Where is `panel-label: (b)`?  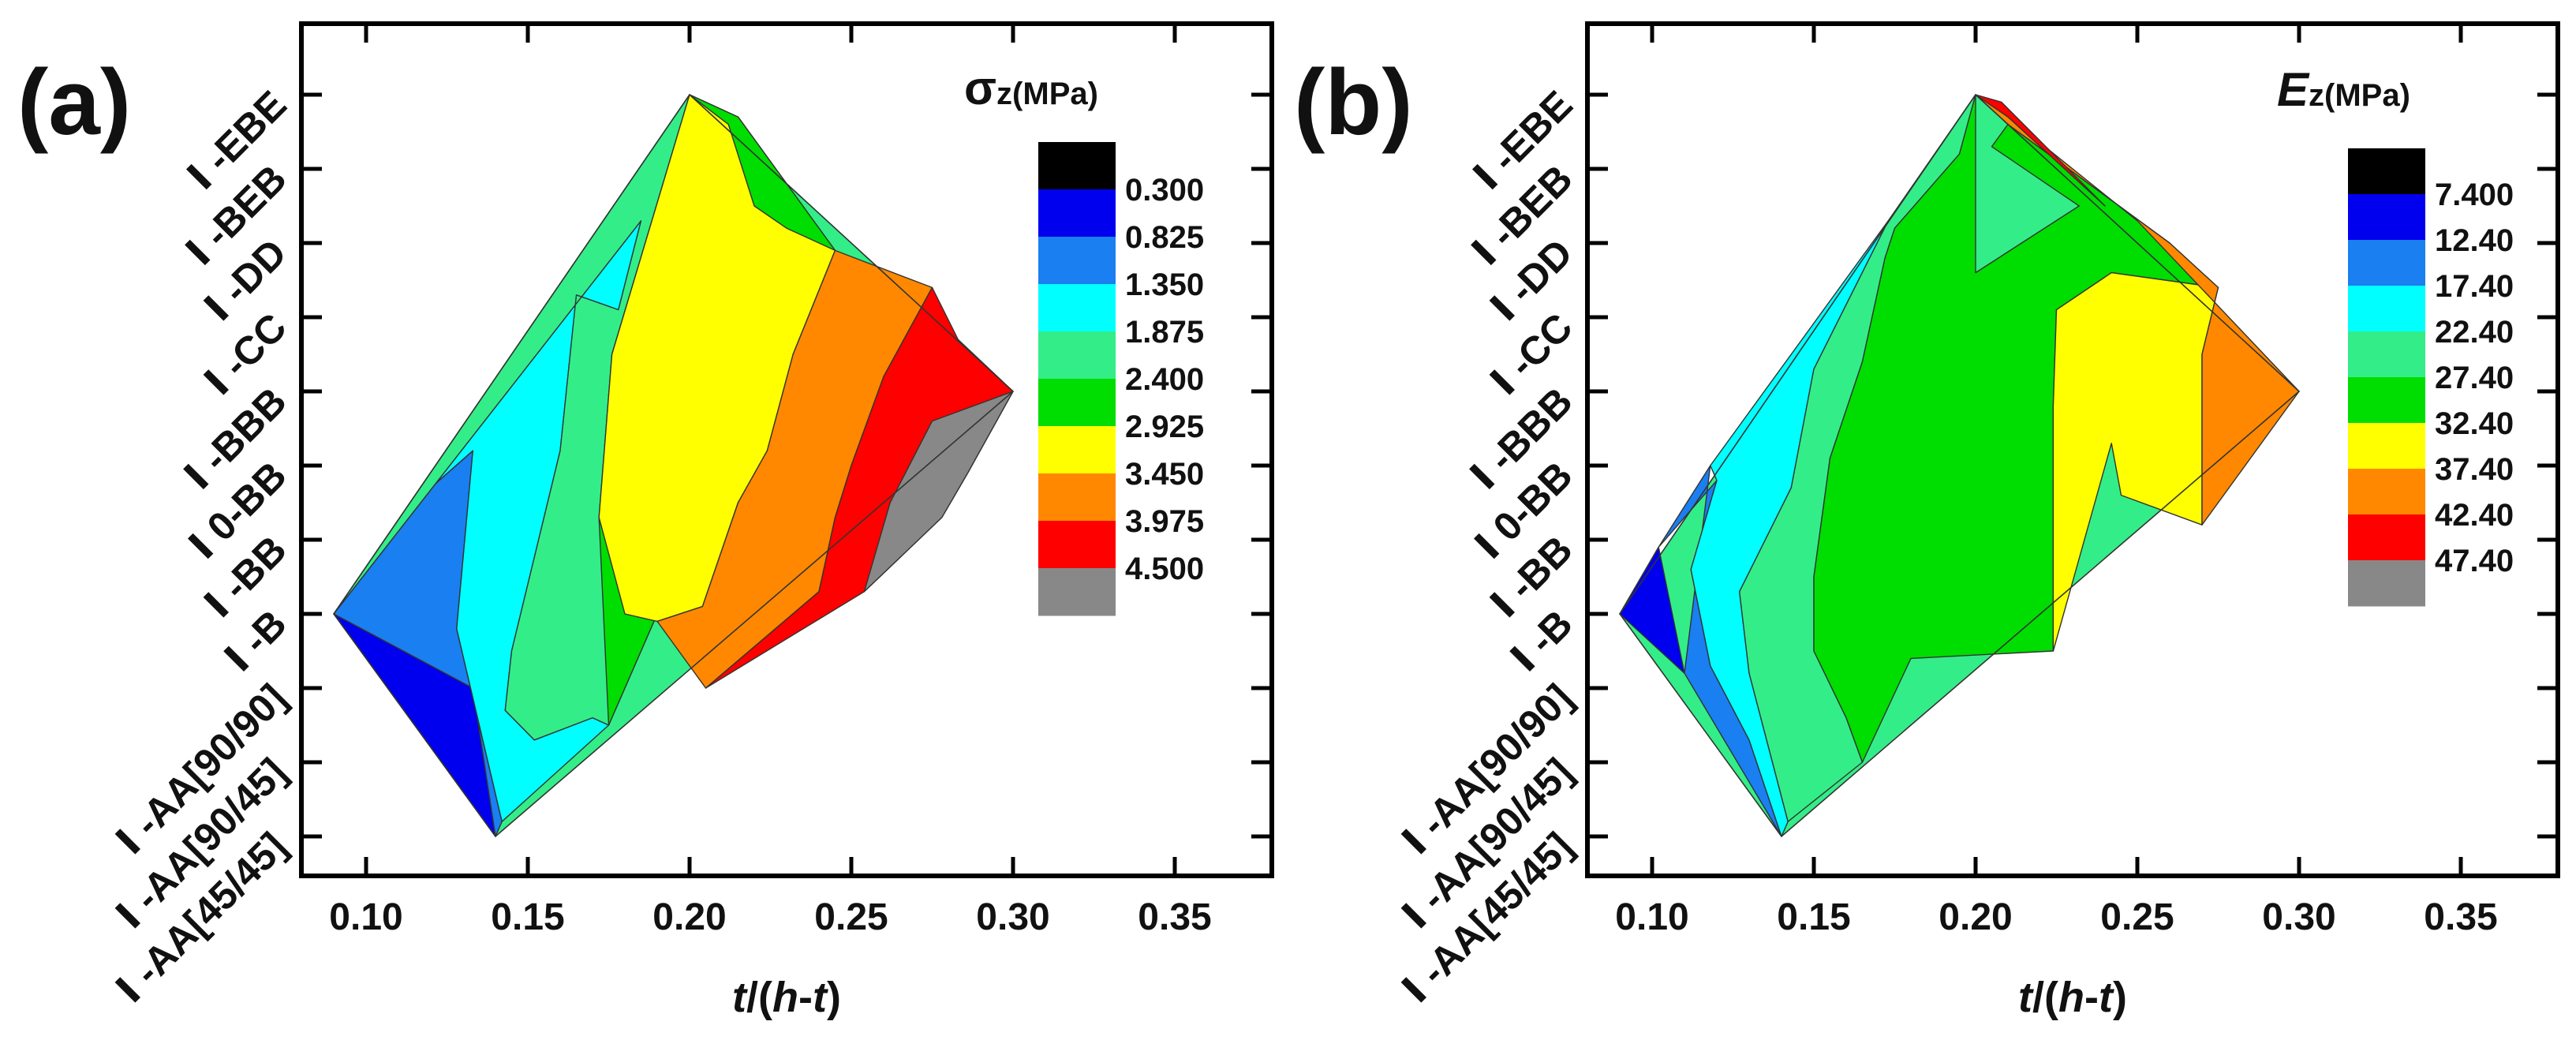
panel-label: (b) is located at coordinates (1353, 103).